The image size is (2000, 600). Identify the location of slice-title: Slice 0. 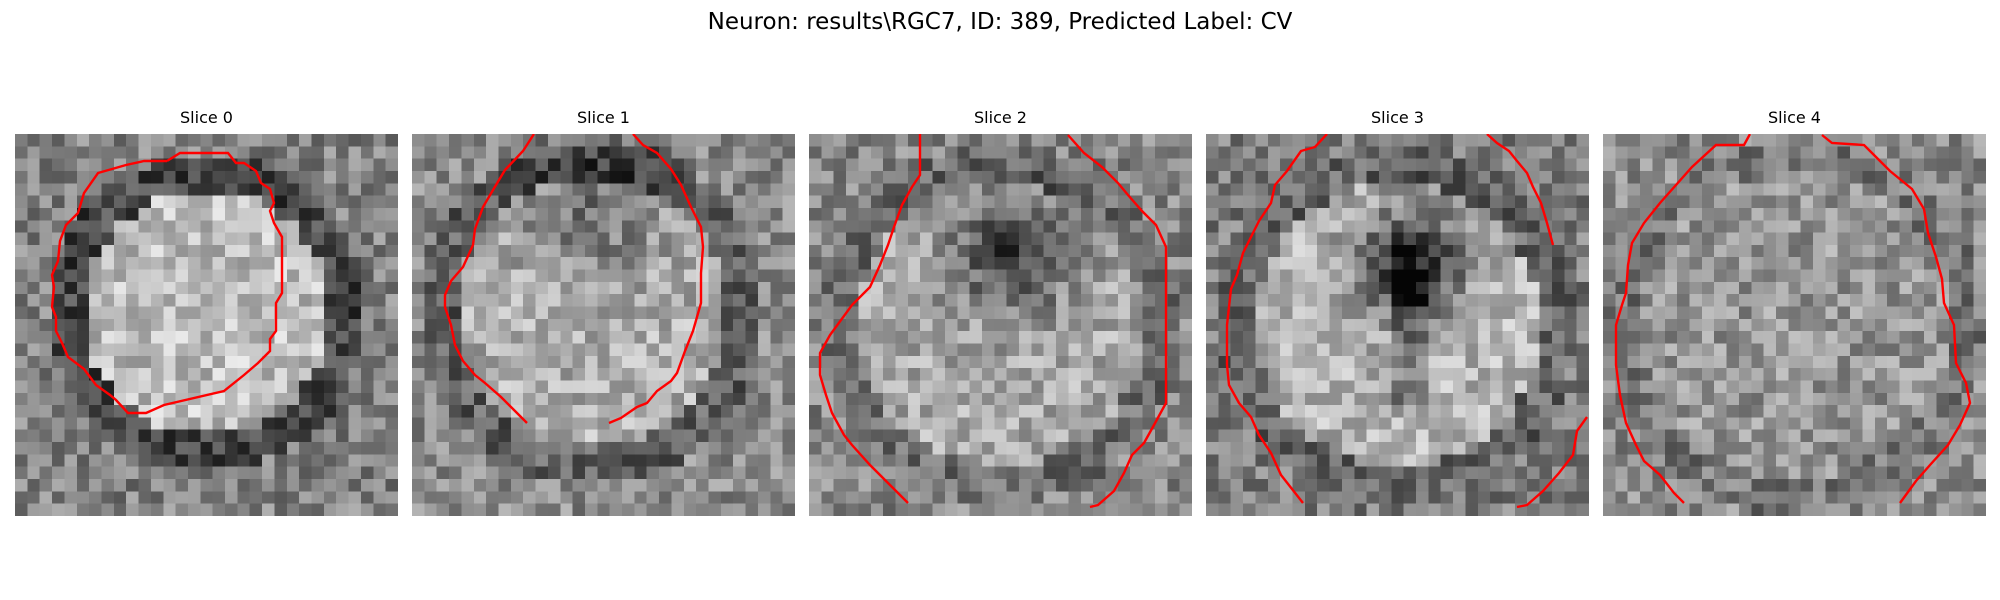
(206, 117).